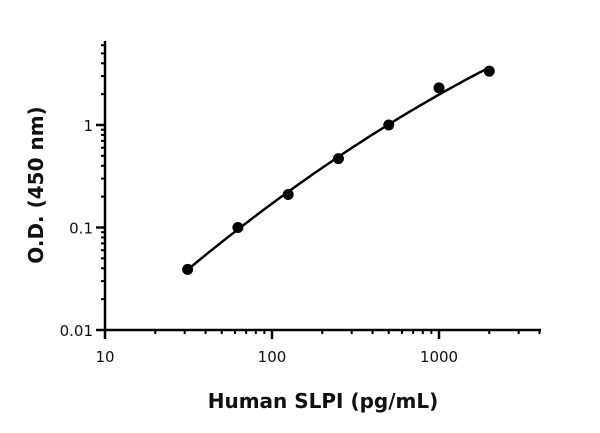 Image resolution: width=600 pixels, height=433 pixels. What do you see at coordinates (88, 126) in the screenshot?
I see `y-tick-label: 1` at bounding box center [88, 126].